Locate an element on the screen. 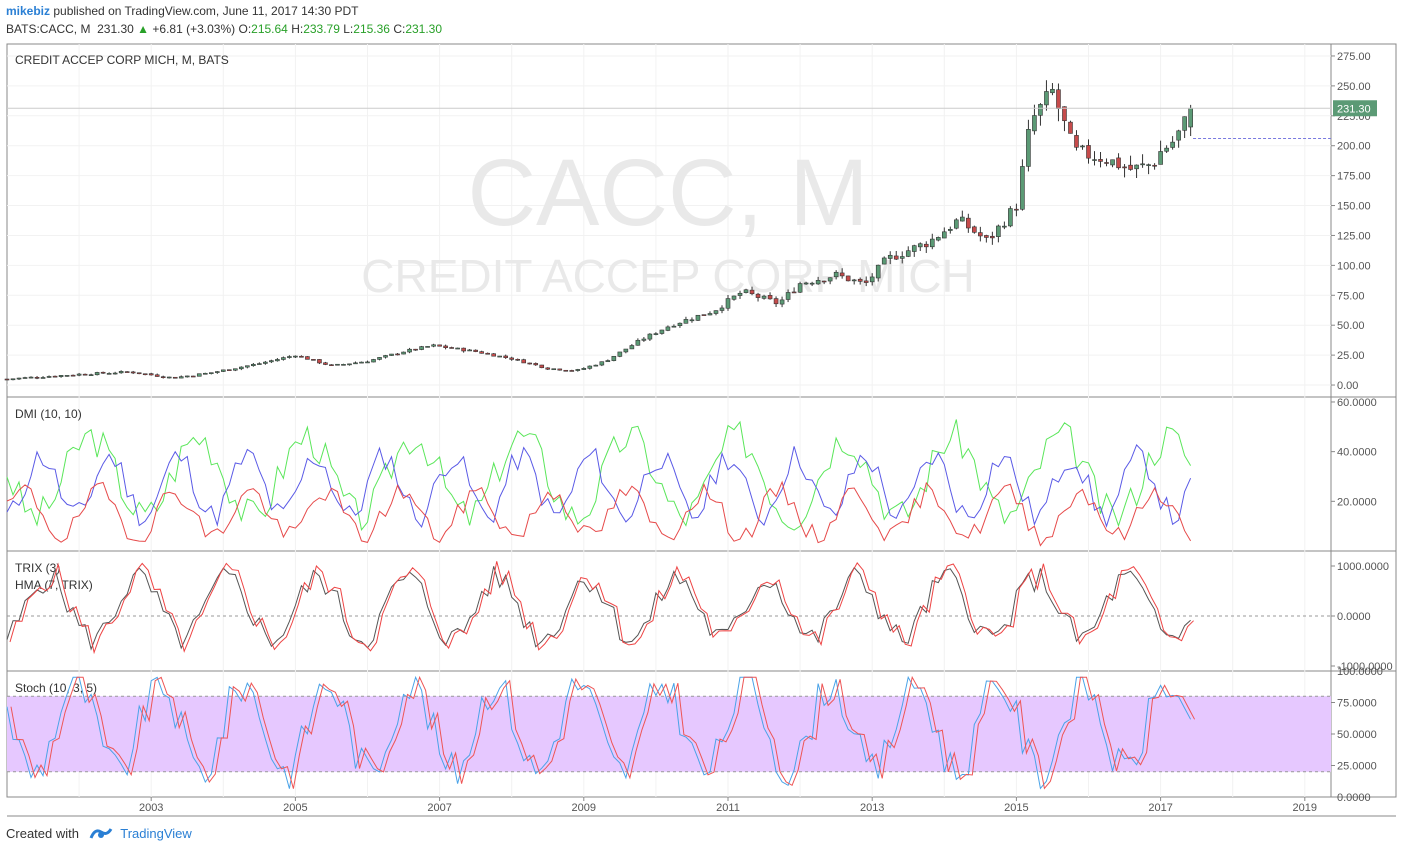 This screenshot has width=1404, height=853. close-label: C: is located at coordinates (399, 29).